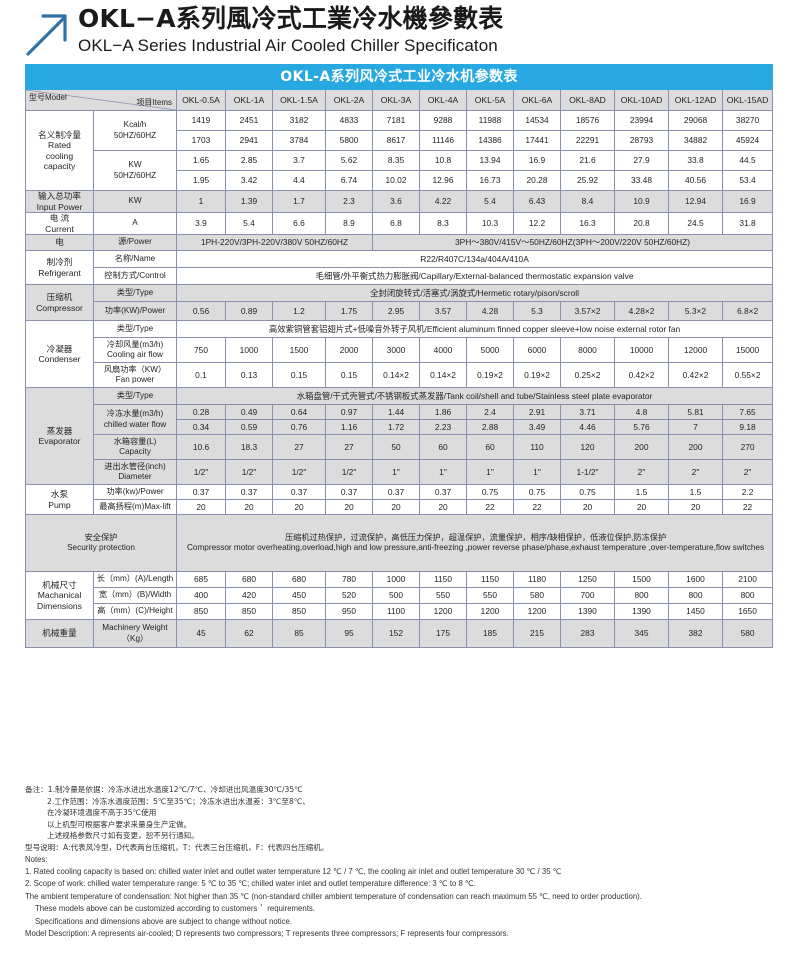 This screenshot has height=962, width=789. I want to click on group-line: capacity, so click(59, 166).